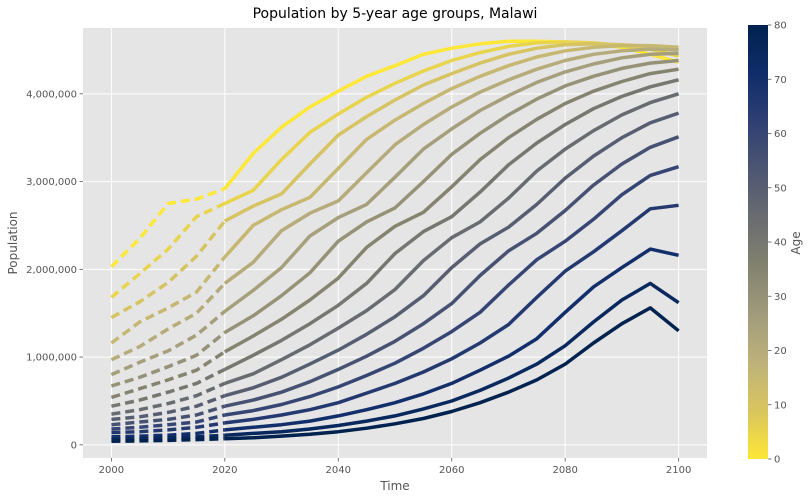 Image resolution: width=810 pixels, height=500 pixels. I want to click on x-axis: 2000 2020 2040 2060 2080 2100, so click(395, 467).